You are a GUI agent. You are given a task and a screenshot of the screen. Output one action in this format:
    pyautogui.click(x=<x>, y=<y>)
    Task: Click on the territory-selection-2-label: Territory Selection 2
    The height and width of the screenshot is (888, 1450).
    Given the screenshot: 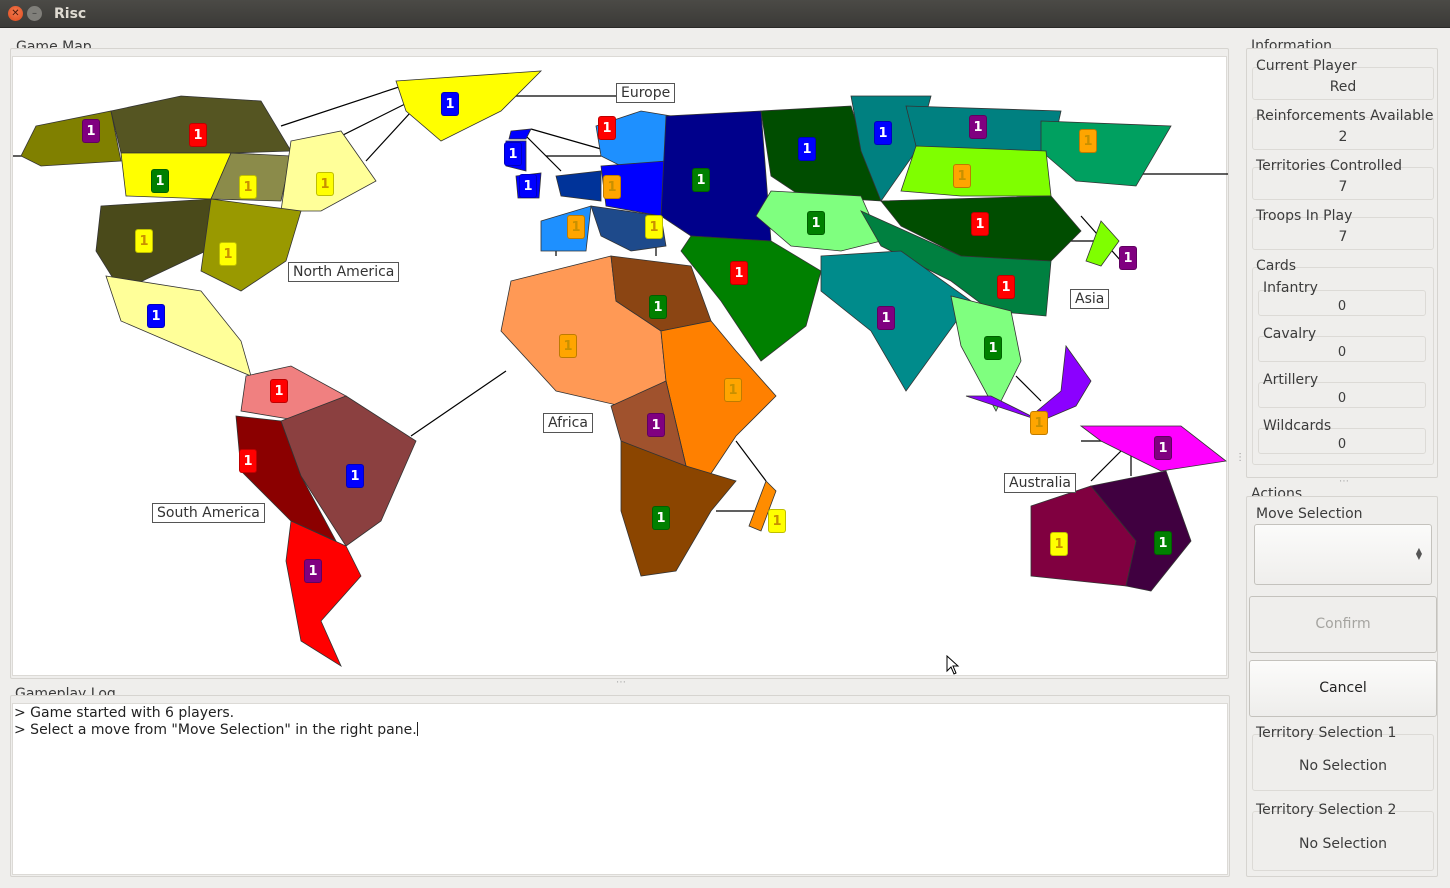 What is the action you would take?
    pyautogui.click(x=1326, y=810)
    